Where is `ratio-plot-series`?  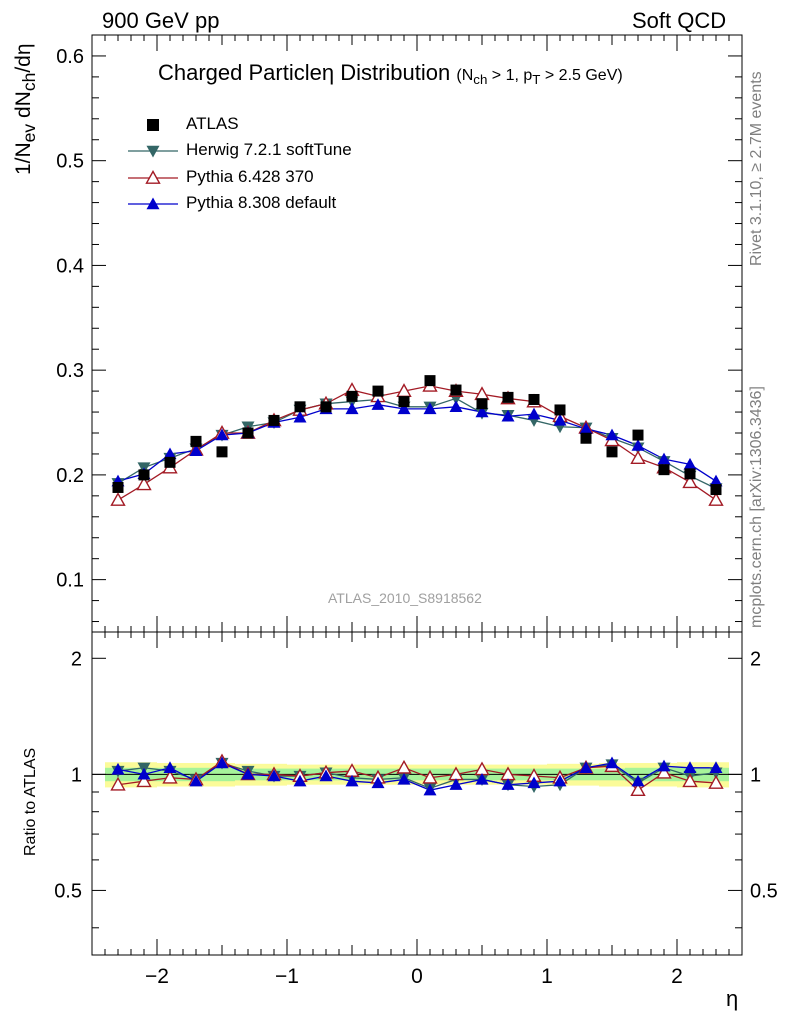 ratio-plot-series is located at coordinates (417, 775).